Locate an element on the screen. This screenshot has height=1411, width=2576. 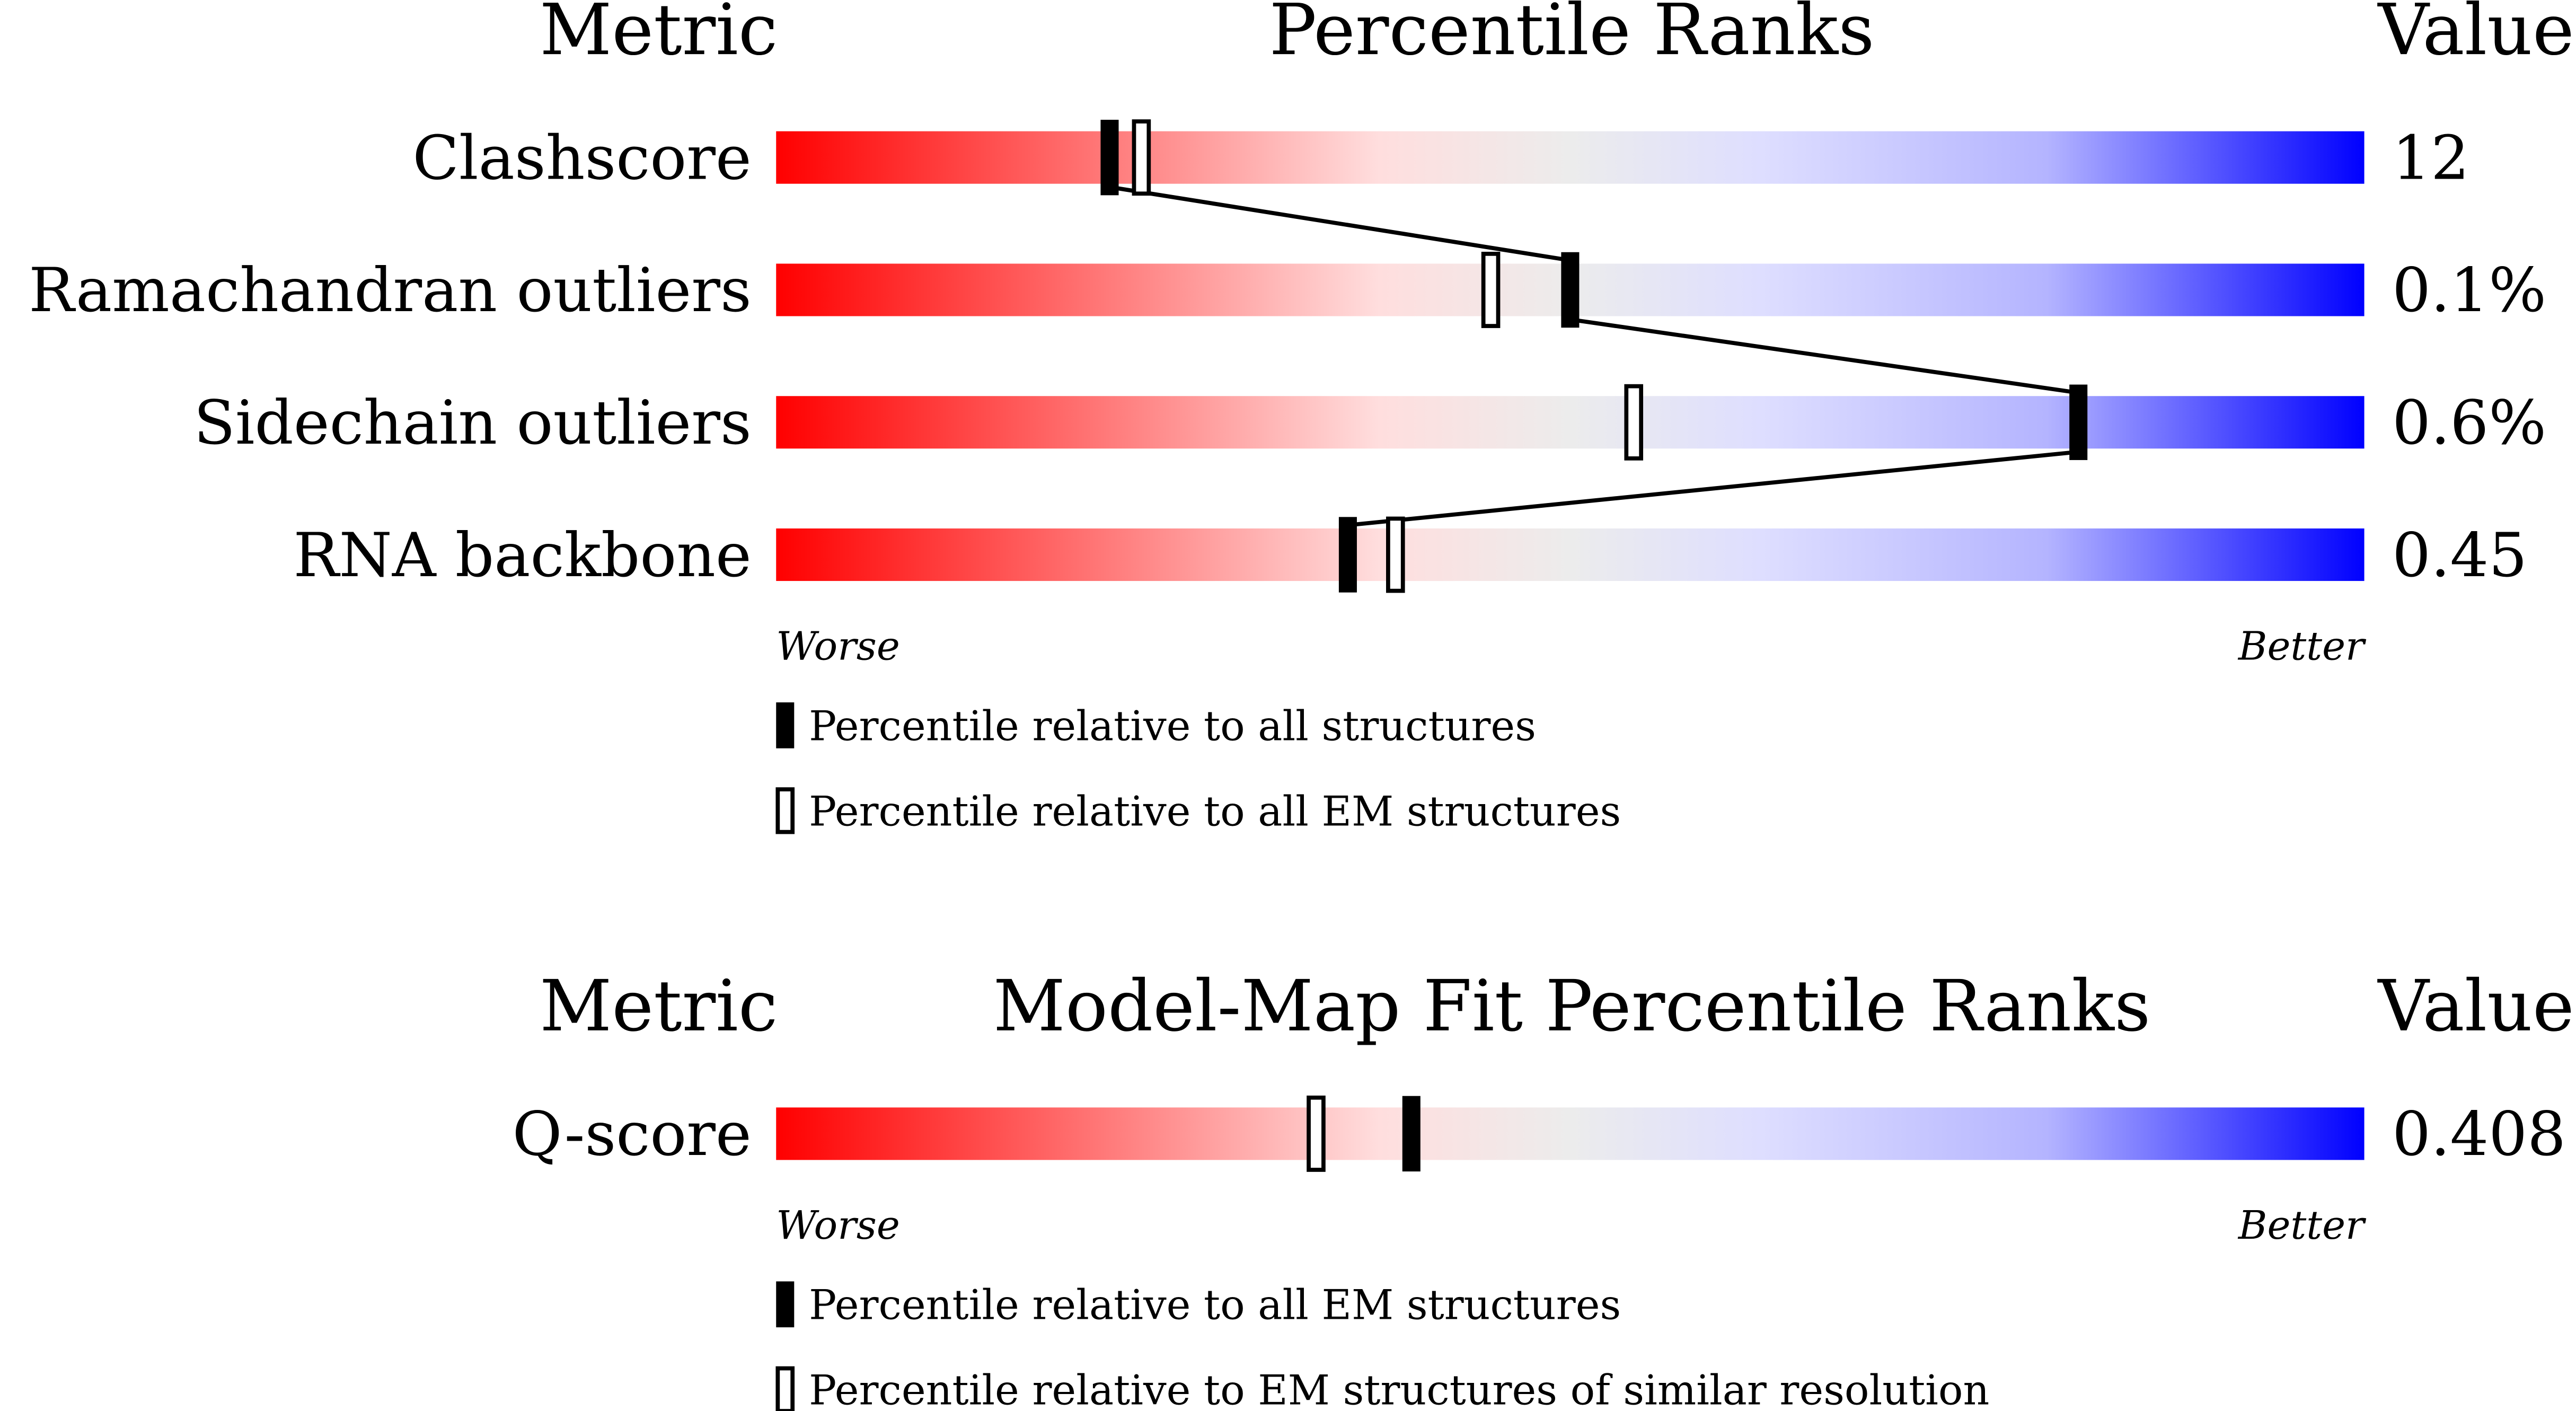
metric-label: Clashscore is located at coordinates (581, 158).